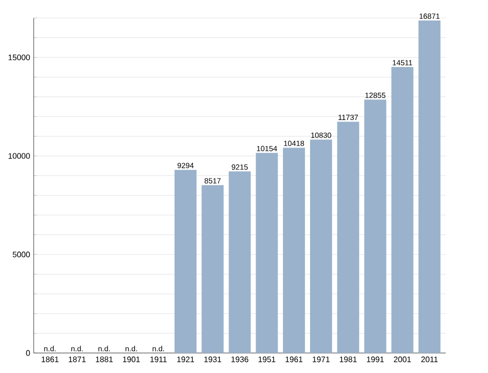 The image size is (488, 373). What do you see at coordinates (185, 359) in the screenshot?
I see `x-tick-label: 1921` at bounding box center [185, 359].